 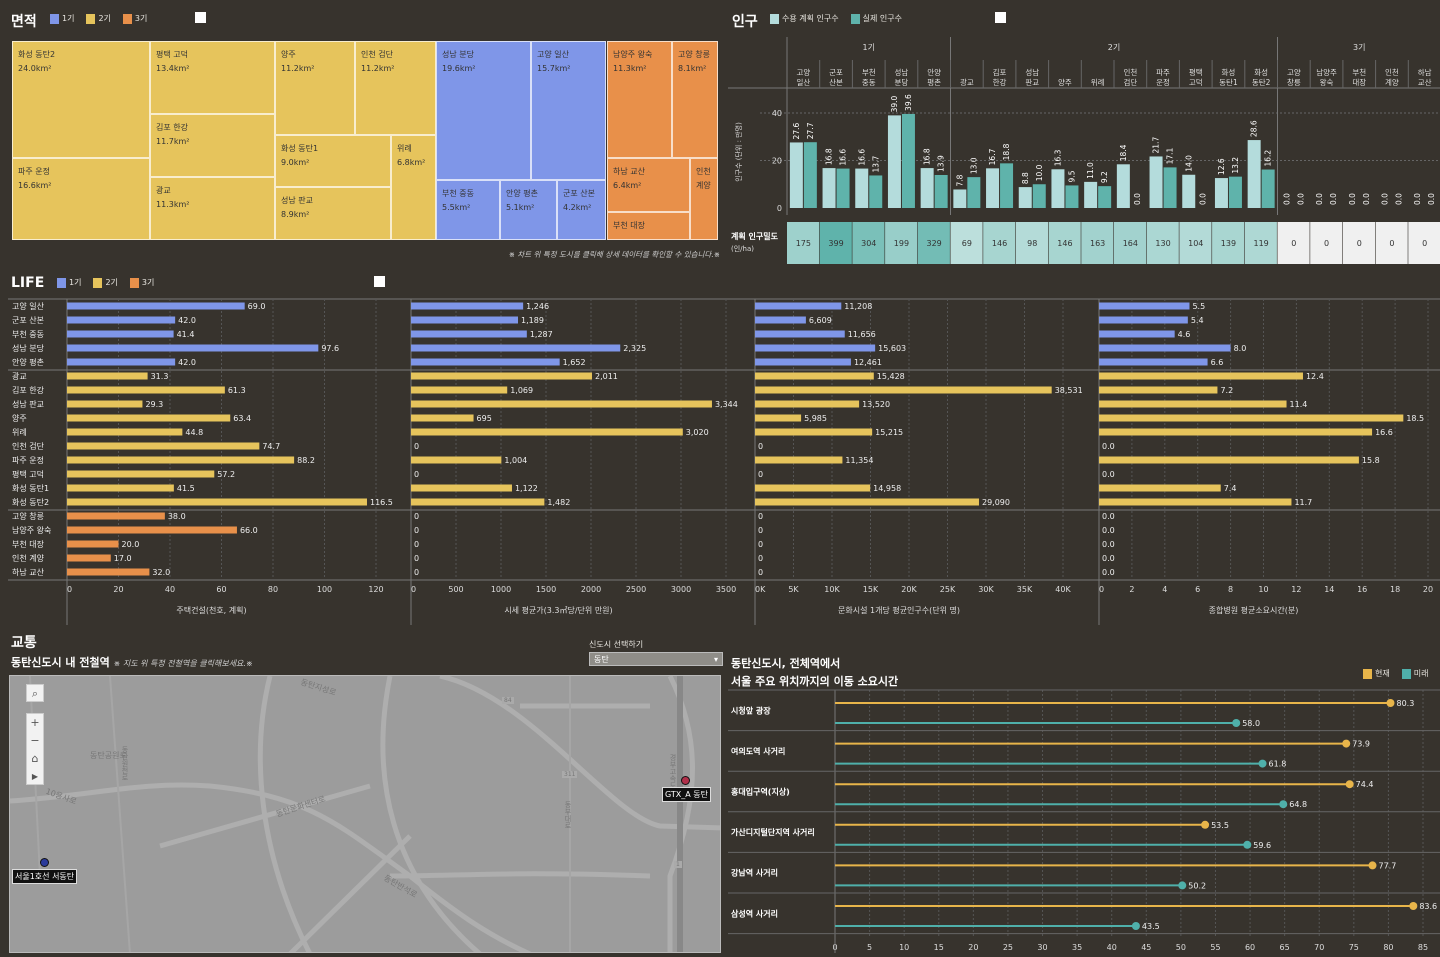 I want to click on zoom-in-icon: +, so click(x=35, y=722).